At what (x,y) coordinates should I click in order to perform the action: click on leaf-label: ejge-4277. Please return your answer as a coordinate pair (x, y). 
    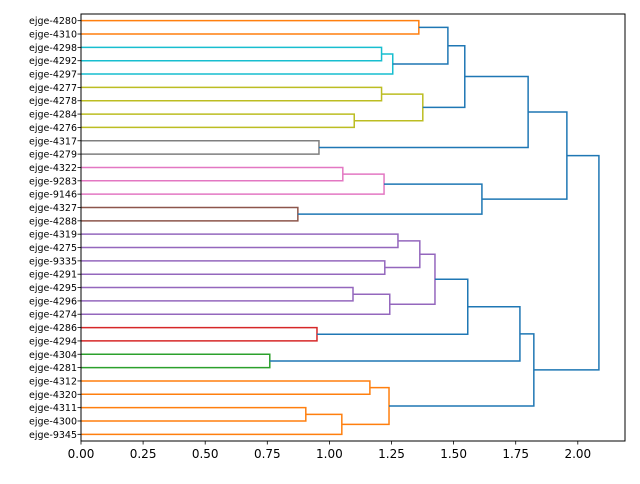
    Looking at the image, I should click on (53, 88).